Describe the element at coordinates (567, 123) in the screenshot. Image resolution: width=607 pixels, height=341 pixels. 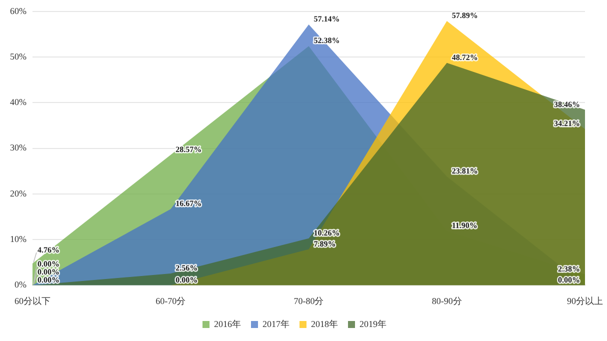
I see `data-label: 34.21%` at that location.